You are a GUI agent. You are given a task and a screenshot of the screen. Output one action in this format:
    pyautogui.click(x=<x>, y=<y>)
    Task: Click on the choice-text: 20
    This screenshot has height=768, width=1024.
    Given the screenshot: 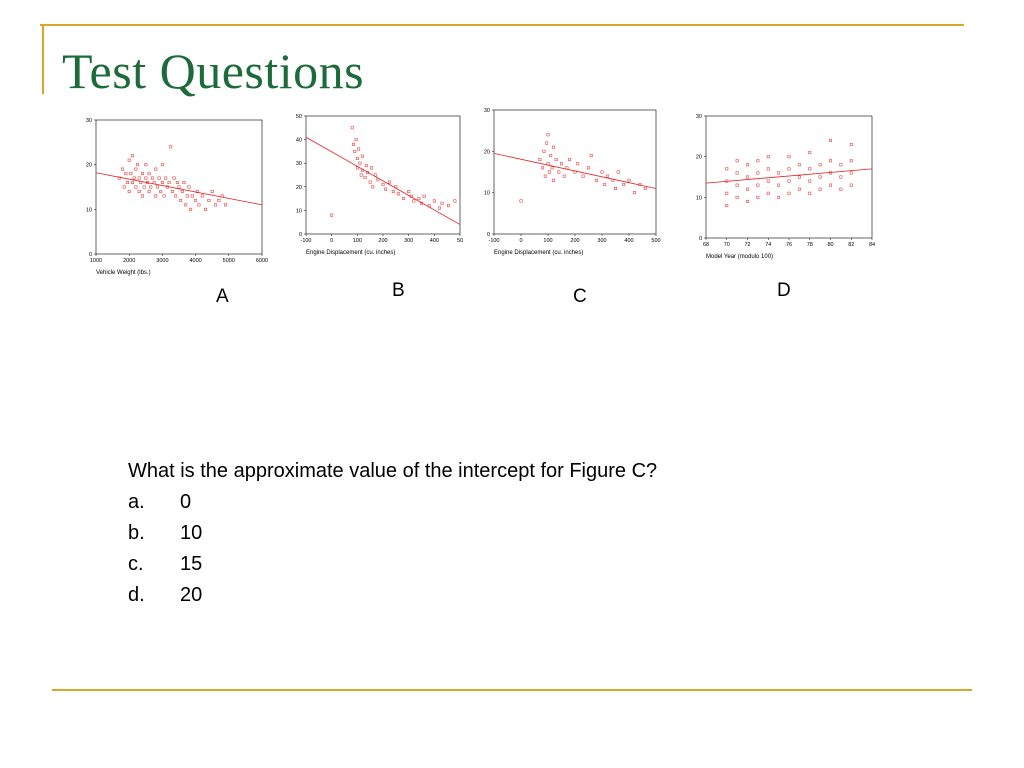 What is the action you would take?
    pyautogui.click(x=191, y=595)
    